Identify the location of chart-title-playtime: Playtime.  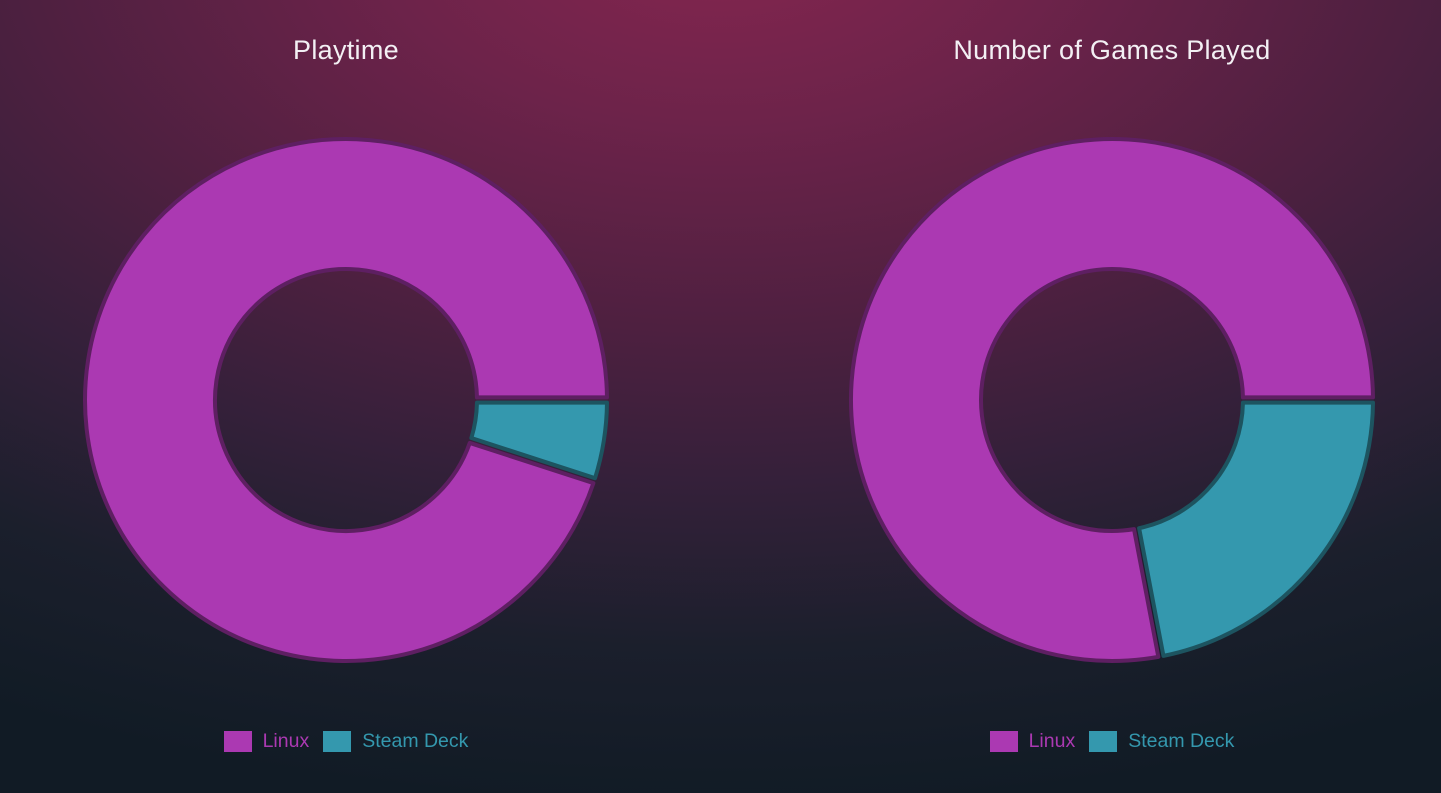
(346, 50).